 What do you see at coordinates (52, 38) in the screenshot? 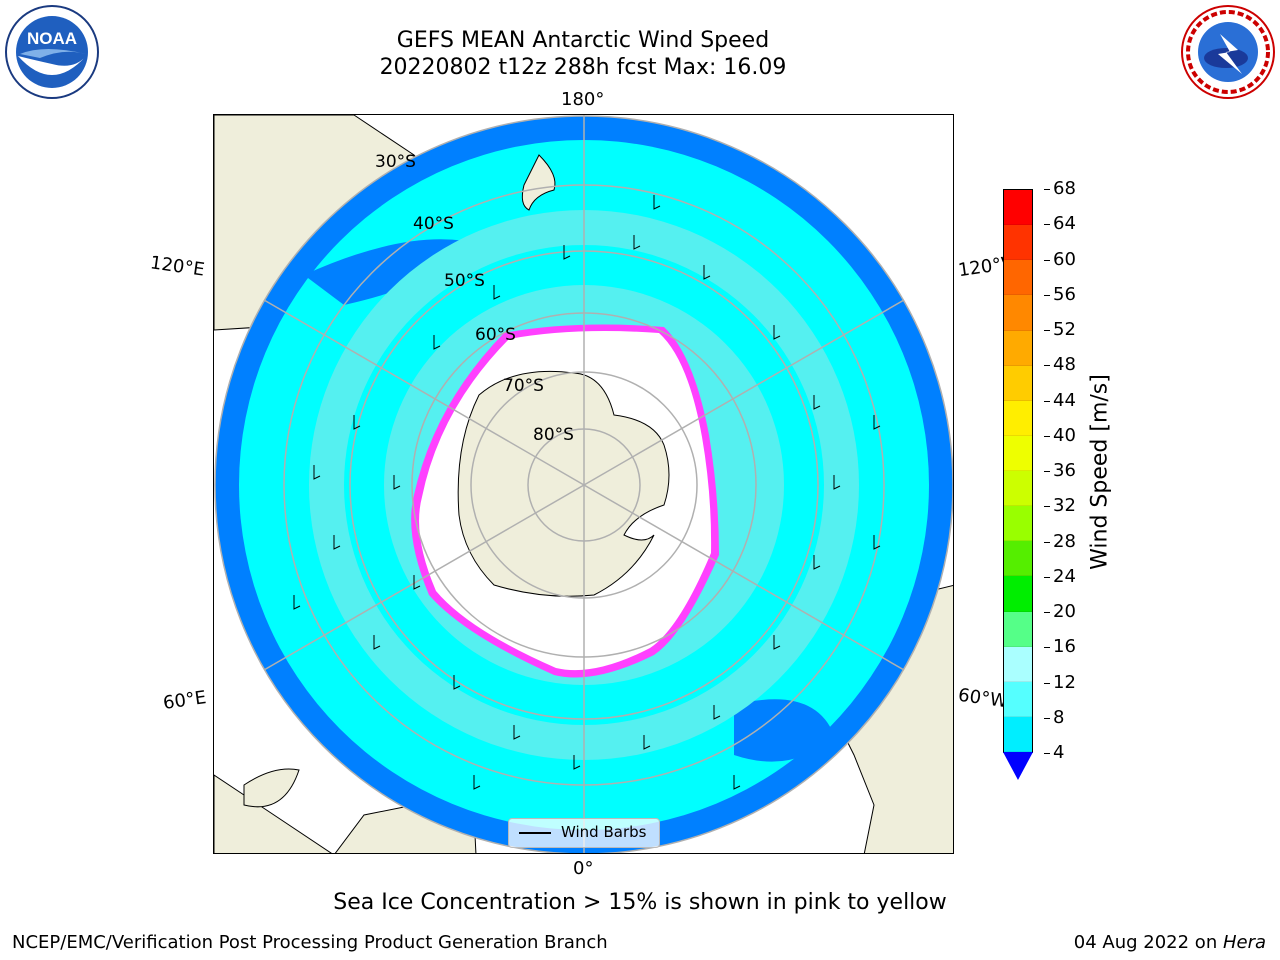
I see `noaa-logo-text: NOAA` at bounding box center [52, 38].